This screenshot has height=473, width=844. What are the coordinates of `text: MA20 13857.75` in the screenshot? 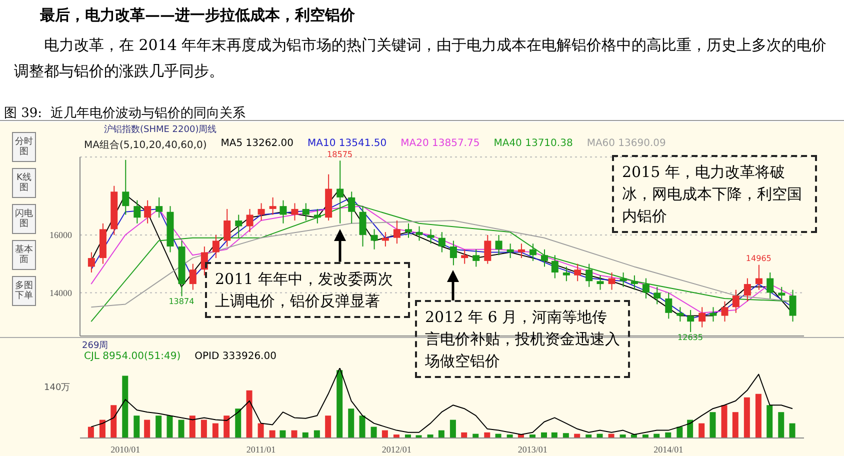 It's located at (440, 144).